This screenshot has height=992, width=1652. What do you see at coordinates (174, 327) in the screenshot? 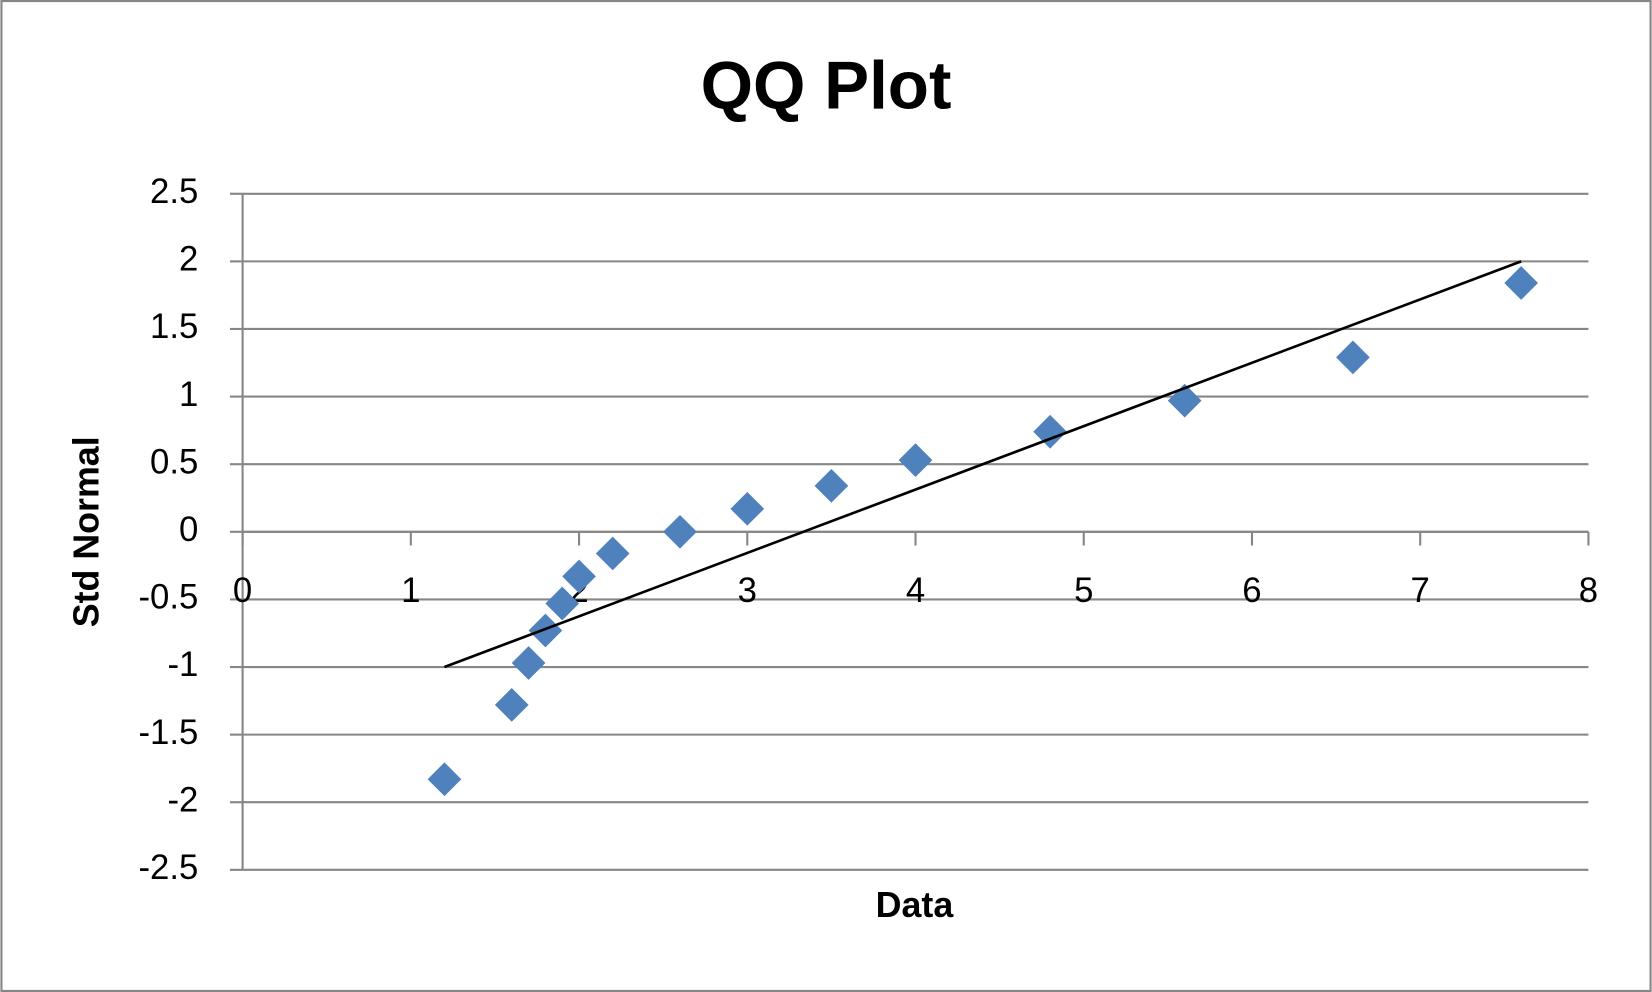
I see `y-tick-label: 1.5` at bounding box center [174, 327].